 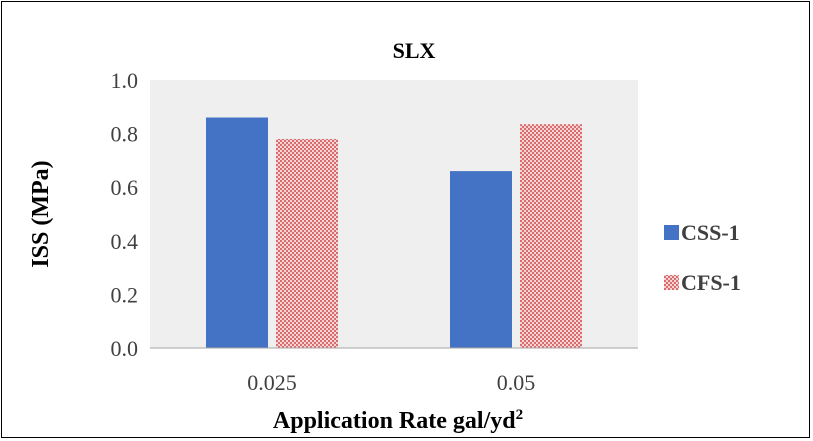 I want to click on y-tick-label: 1.0, so click(x=125, y=80).